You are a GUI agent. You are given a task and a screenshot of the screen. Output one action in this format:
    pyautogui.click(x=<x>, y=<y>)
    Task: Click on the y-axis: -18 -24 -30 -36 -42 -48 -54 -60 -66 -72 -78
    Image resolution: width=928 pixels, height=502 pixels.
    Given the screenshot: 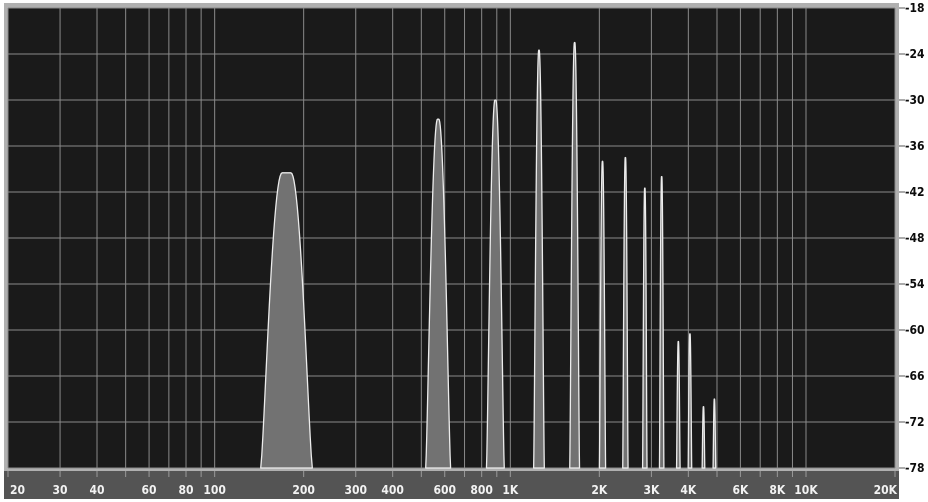 What is the action you would take?
    pyautogui.click(x=912, y=238)
    